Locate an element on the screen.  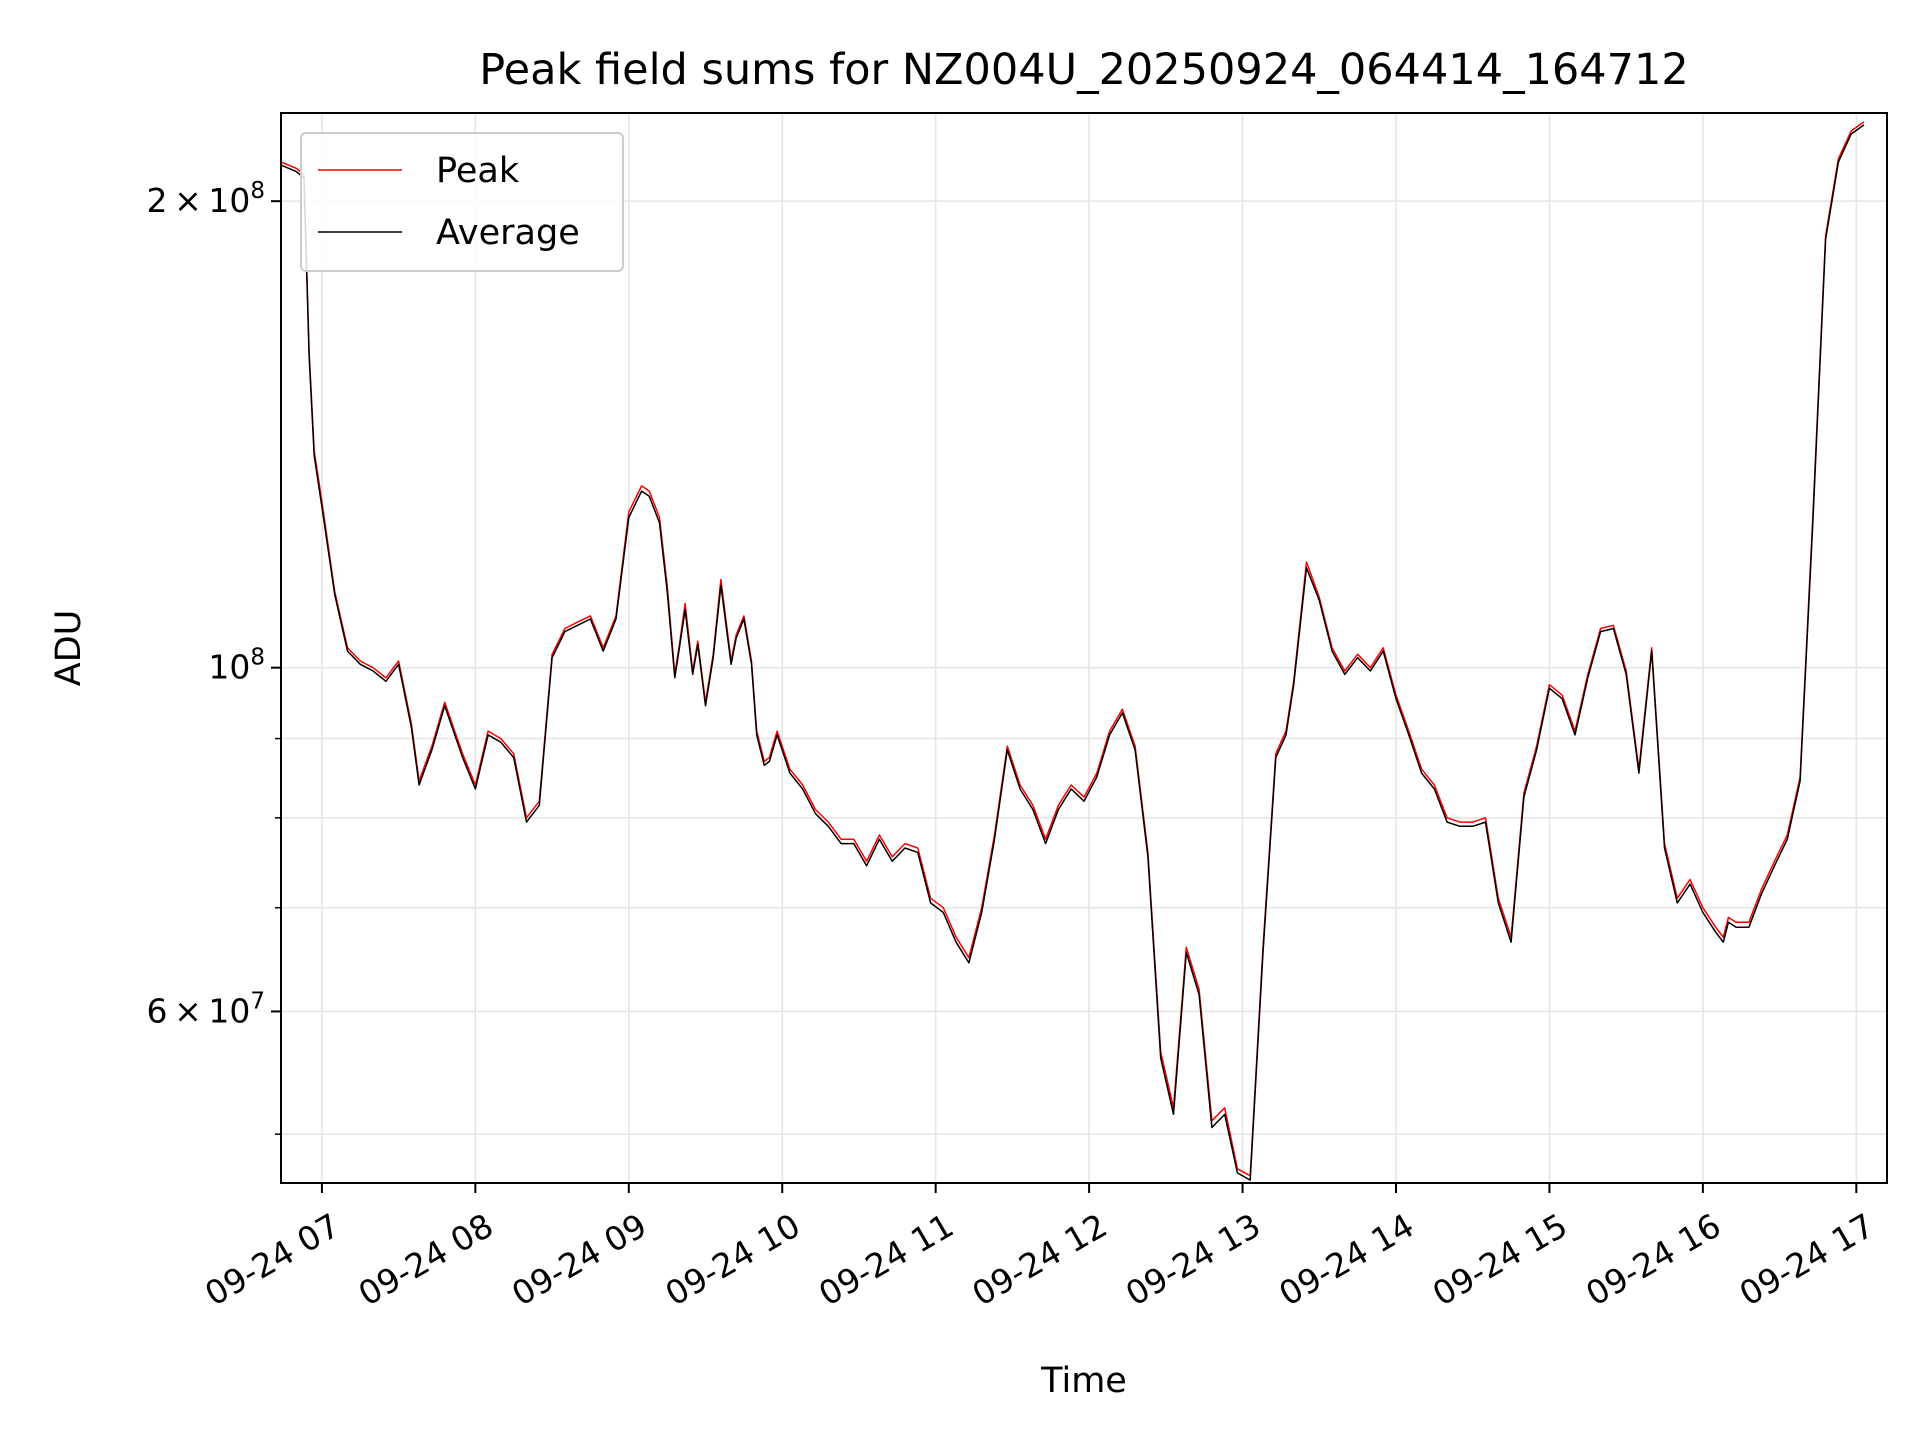
y-tick-label: 2 × 108 is located at coordinates (206, 199).